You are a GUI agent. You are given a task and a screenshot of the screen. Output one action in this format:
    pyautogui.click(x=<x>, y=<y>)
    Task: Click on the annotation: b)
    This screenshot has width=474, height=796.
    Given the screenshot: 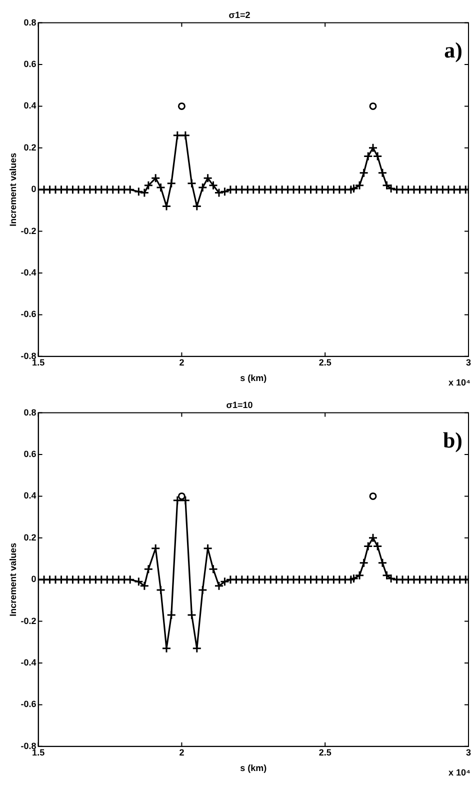 What is the action you would take?
    pyautogui.click(x=452, y=439)
    